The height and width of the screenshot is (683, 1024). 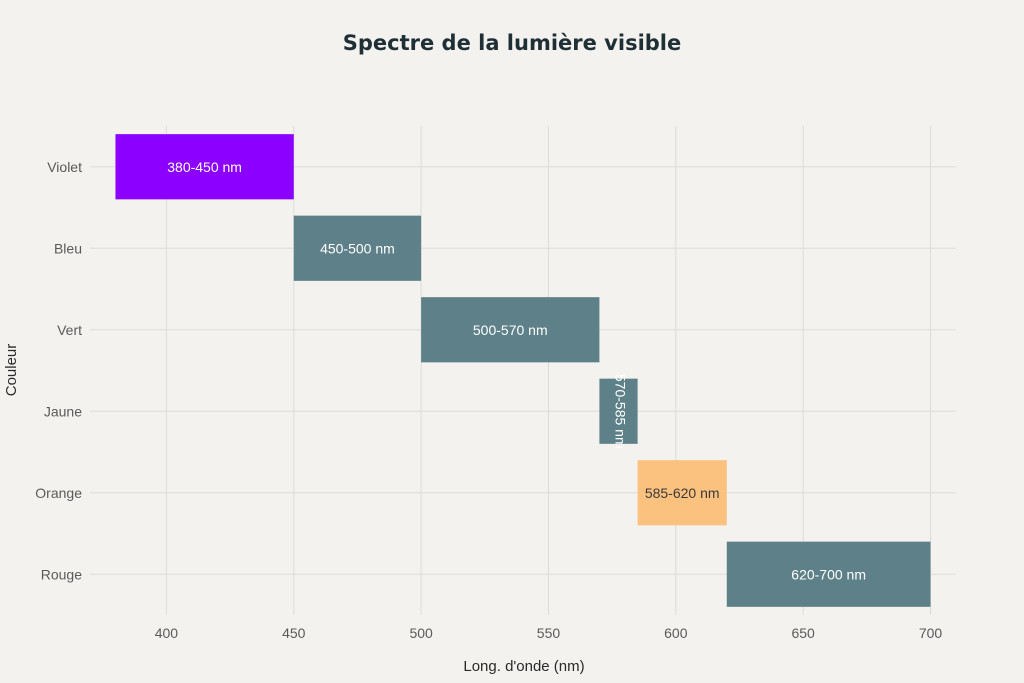 I want to click on y-tick-label: Orange, so click(x=58, y=493).